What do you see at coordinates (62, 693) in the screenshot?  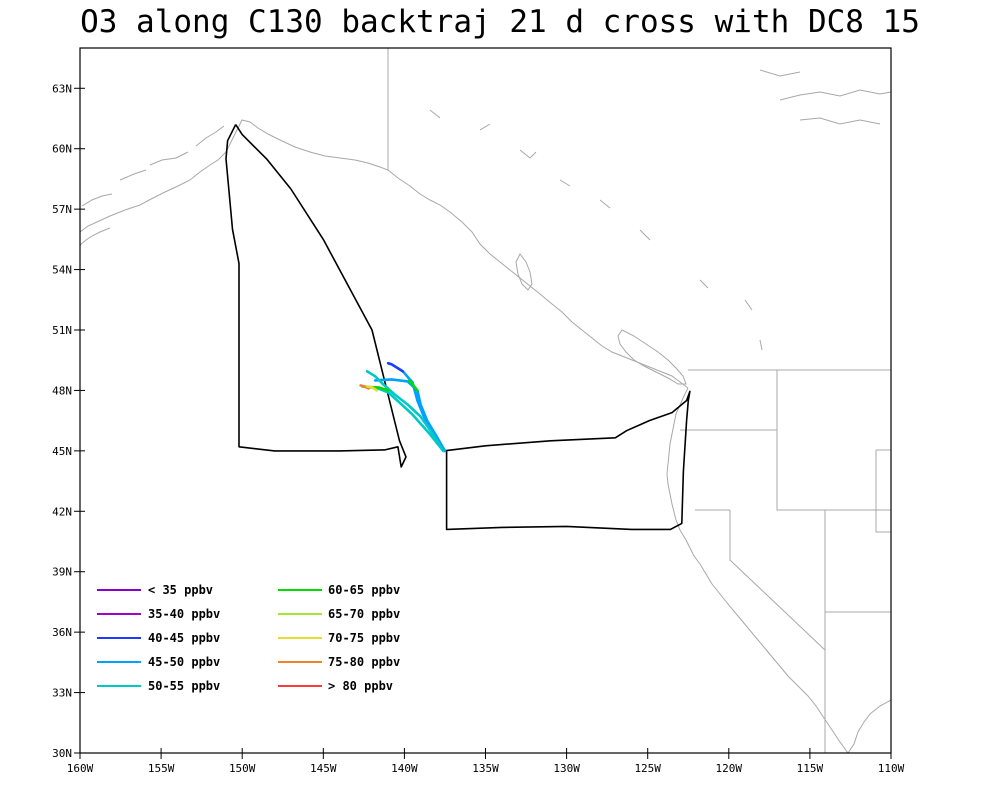 I see `y-tick-label: 33N` at bounding box center [62, 693].